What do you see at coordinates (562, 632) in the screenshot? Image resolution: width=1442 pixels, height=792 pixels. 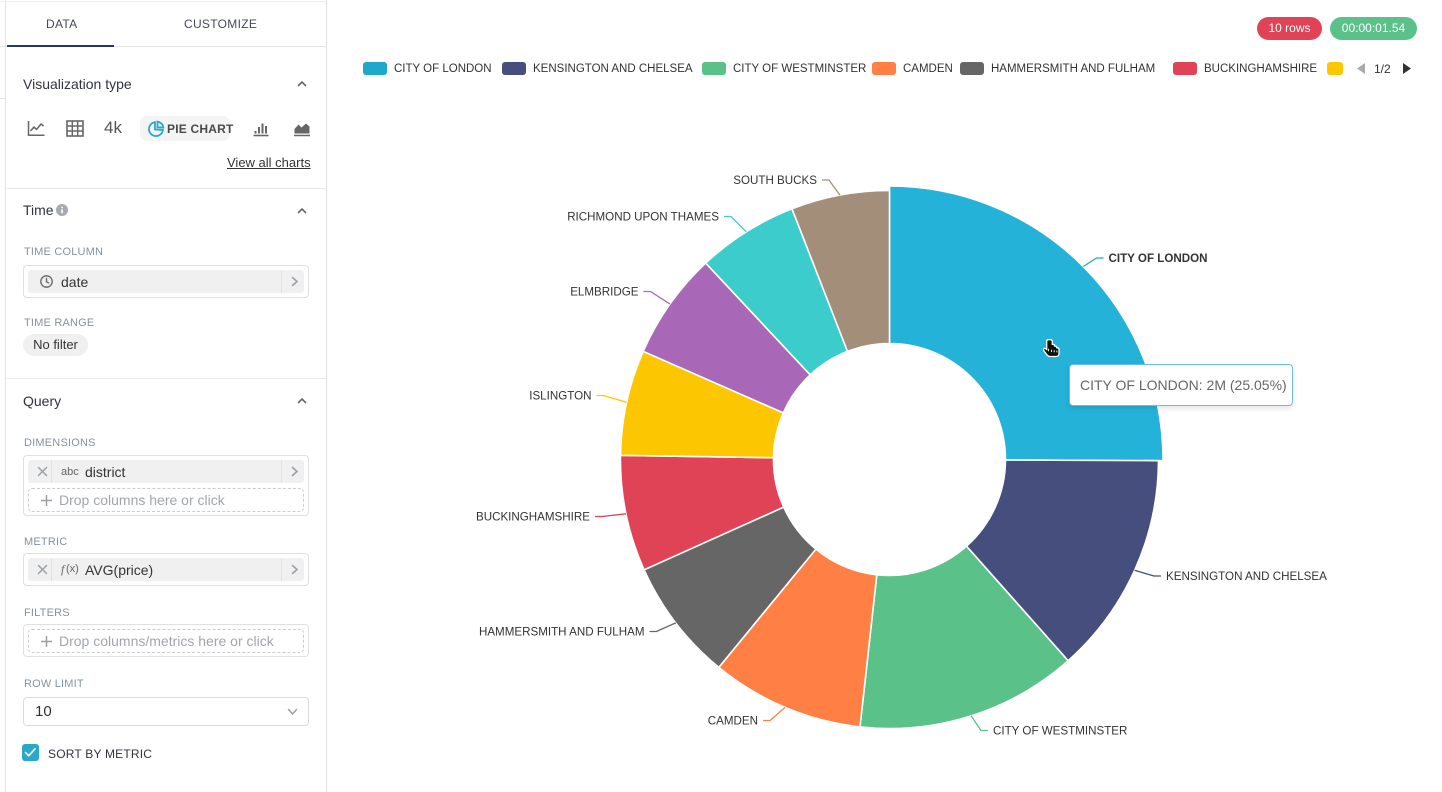 I see `svg-text: HAMMERSMITH AND FULHAM` at bounding box center [562, 632].